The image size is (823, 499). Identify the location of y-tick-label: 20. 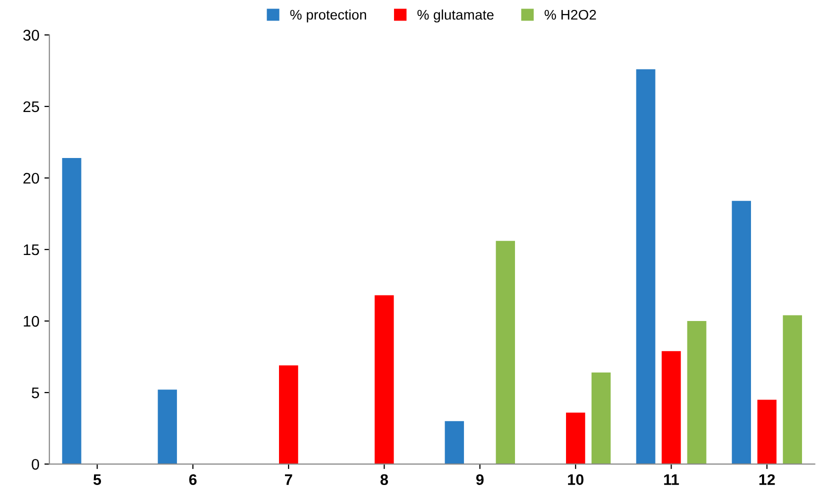
(31, 178).